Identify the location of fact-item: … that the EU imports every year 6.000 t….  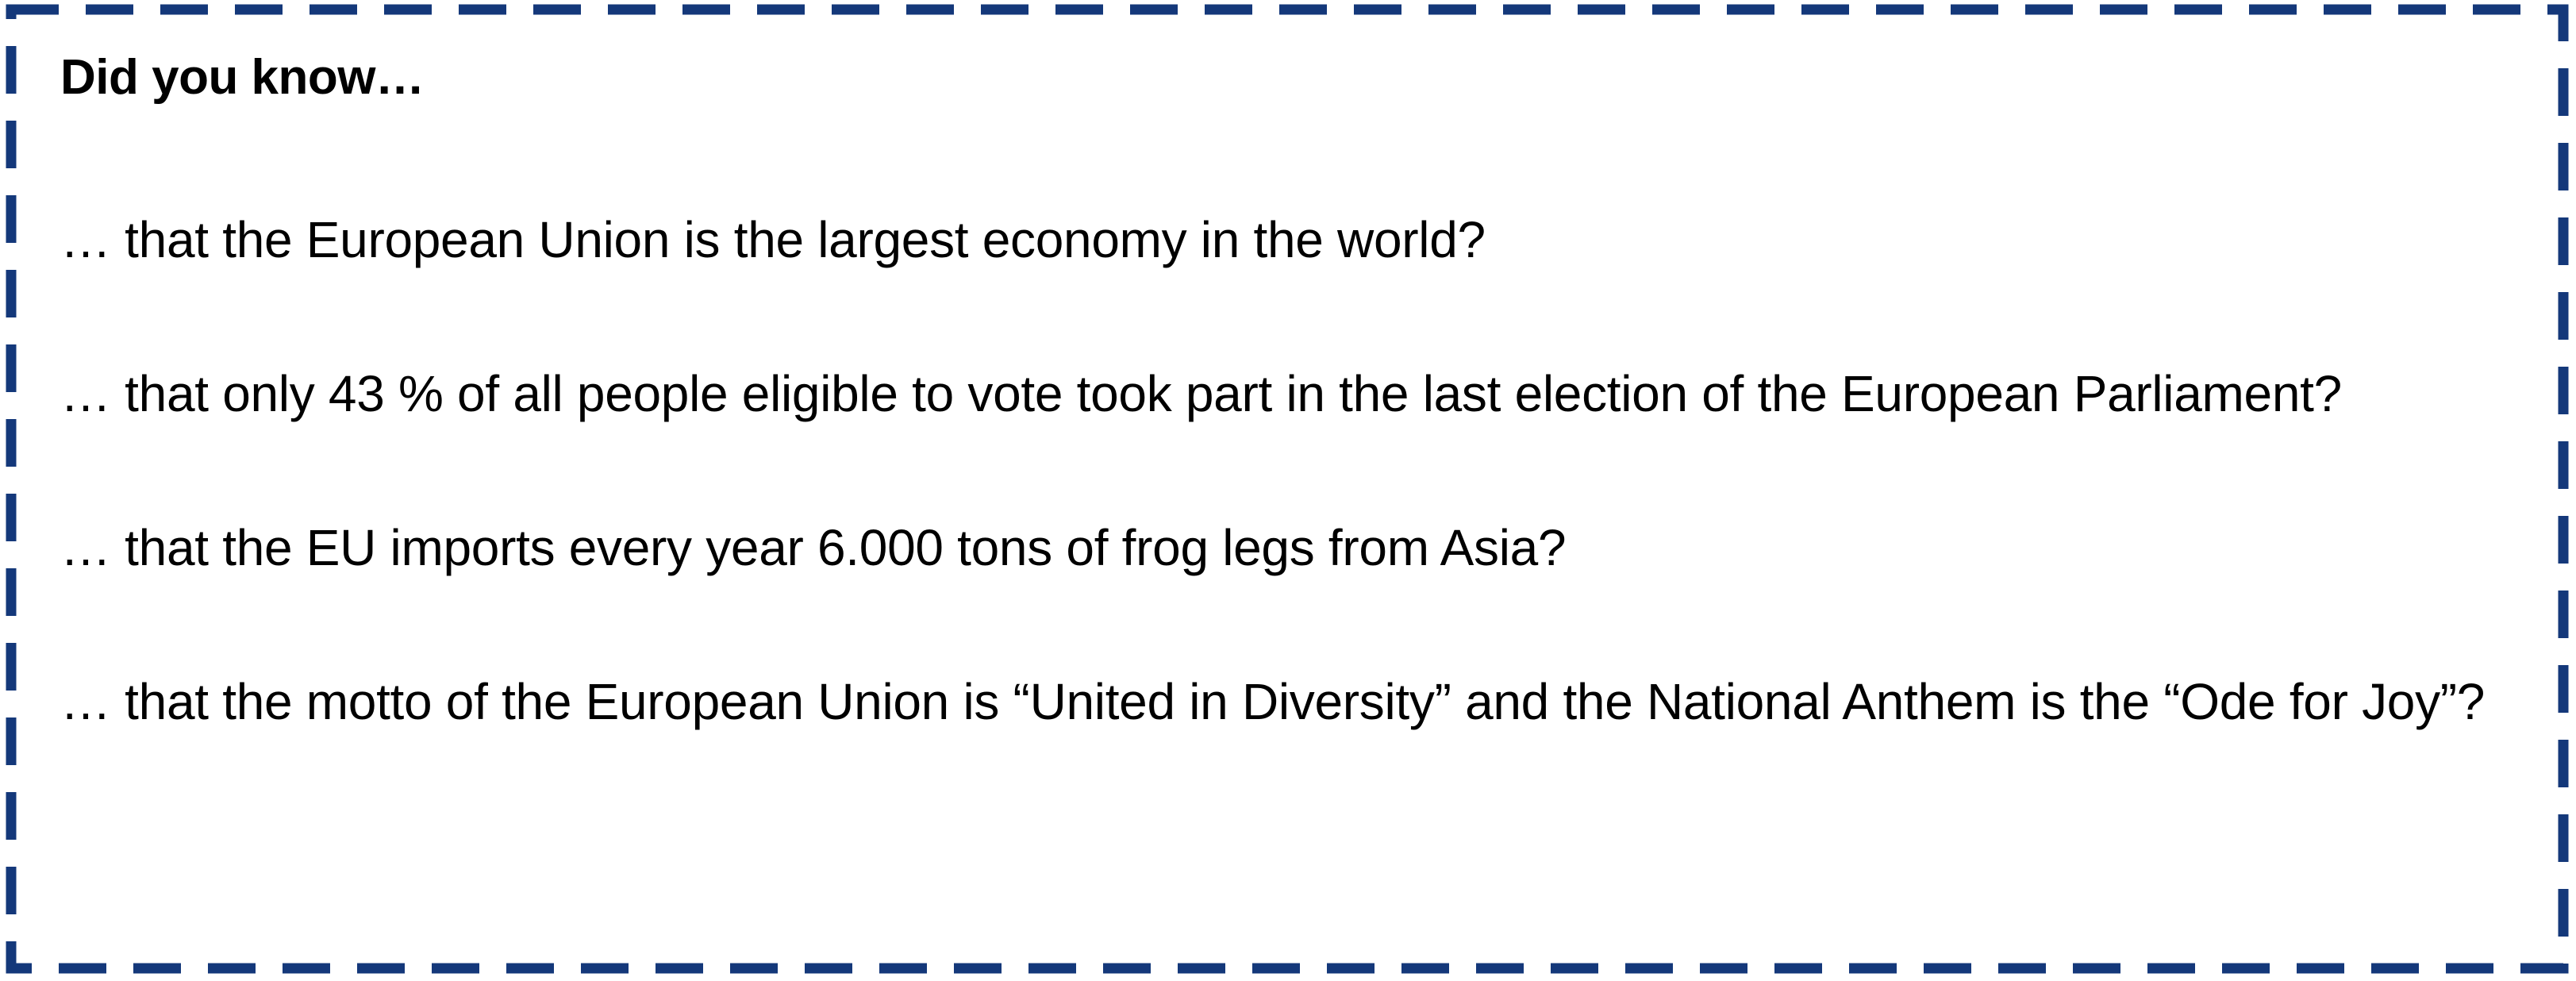
(813, 547).